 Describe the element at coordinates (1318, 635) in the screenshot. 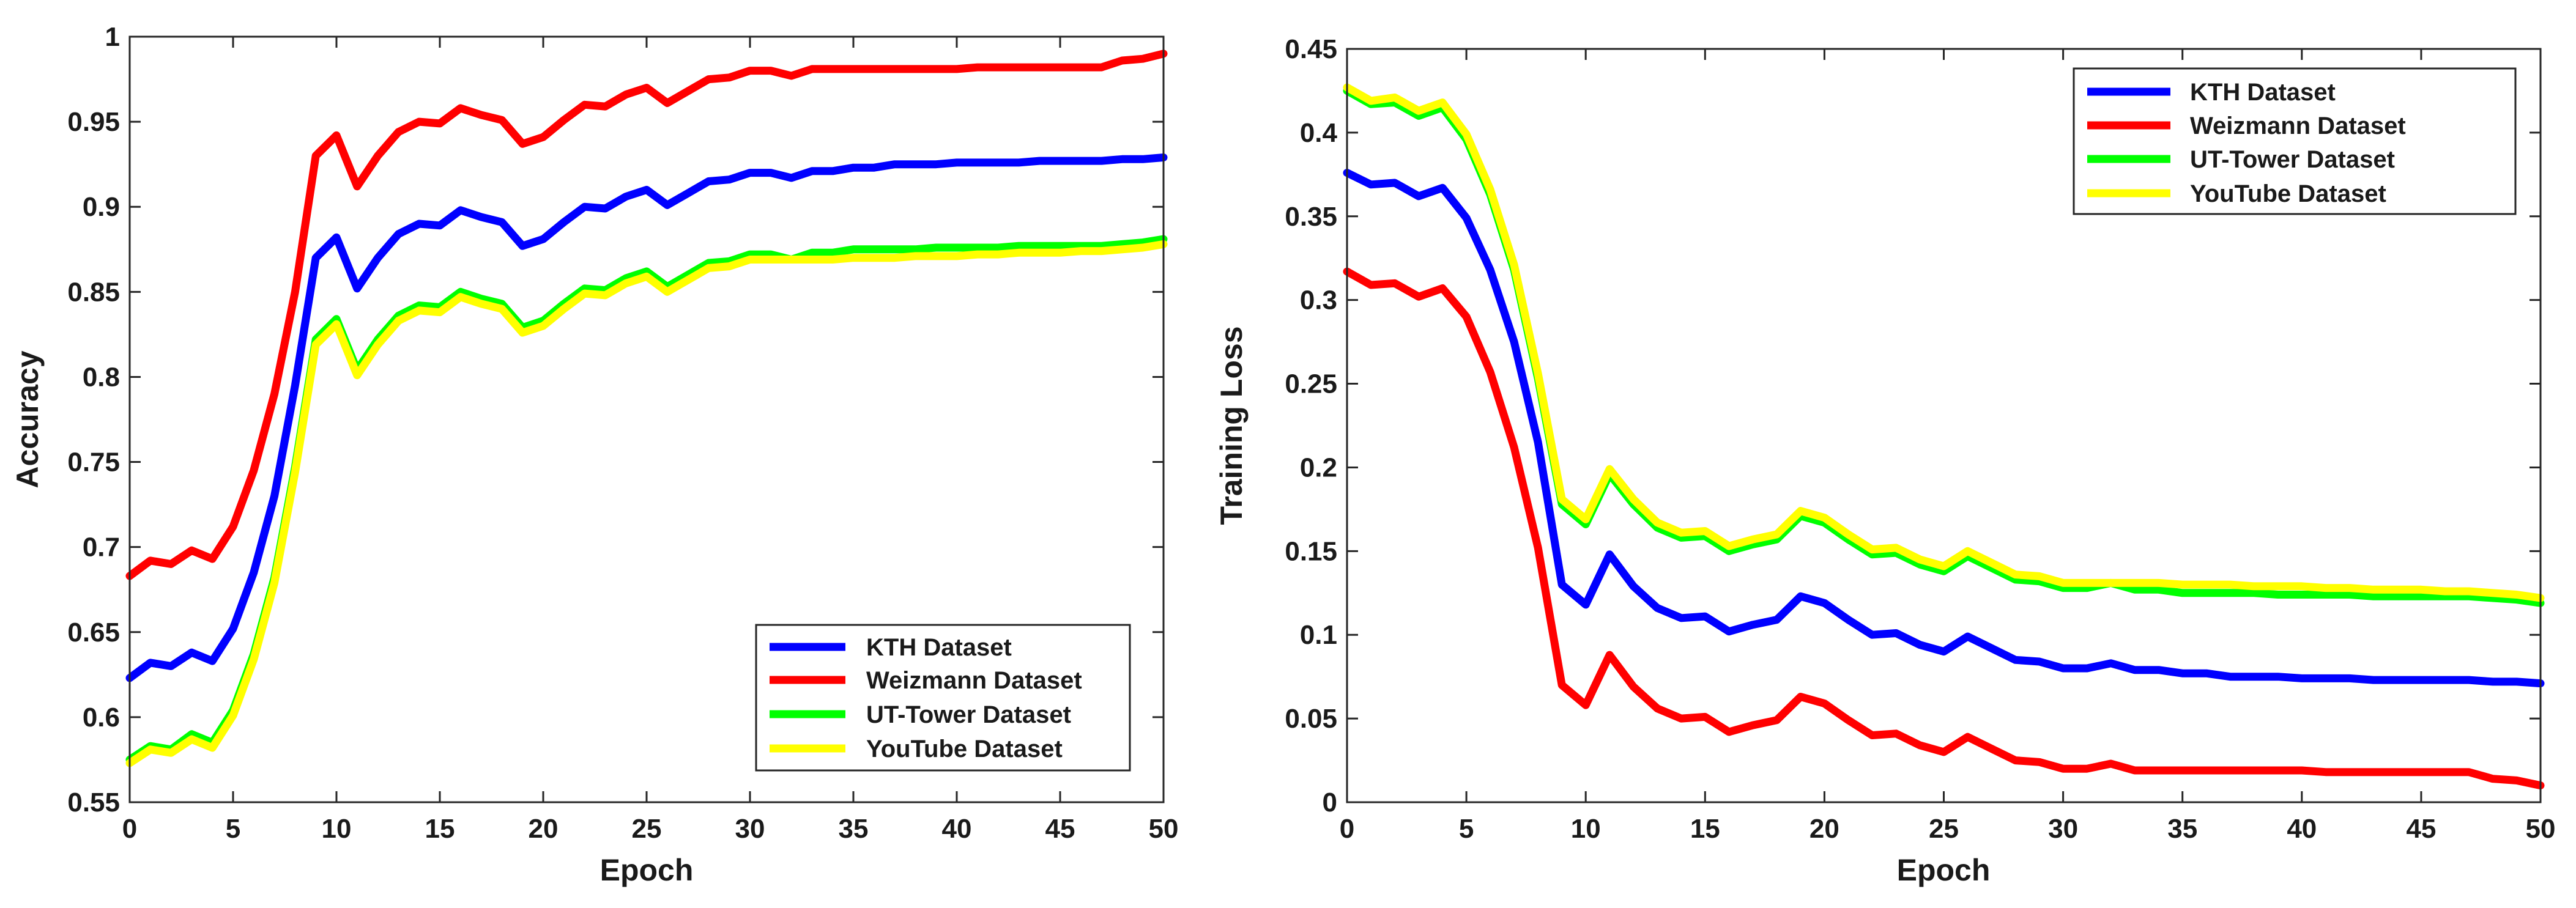

I see `loss-y-tick-label: 0.1` at that location.